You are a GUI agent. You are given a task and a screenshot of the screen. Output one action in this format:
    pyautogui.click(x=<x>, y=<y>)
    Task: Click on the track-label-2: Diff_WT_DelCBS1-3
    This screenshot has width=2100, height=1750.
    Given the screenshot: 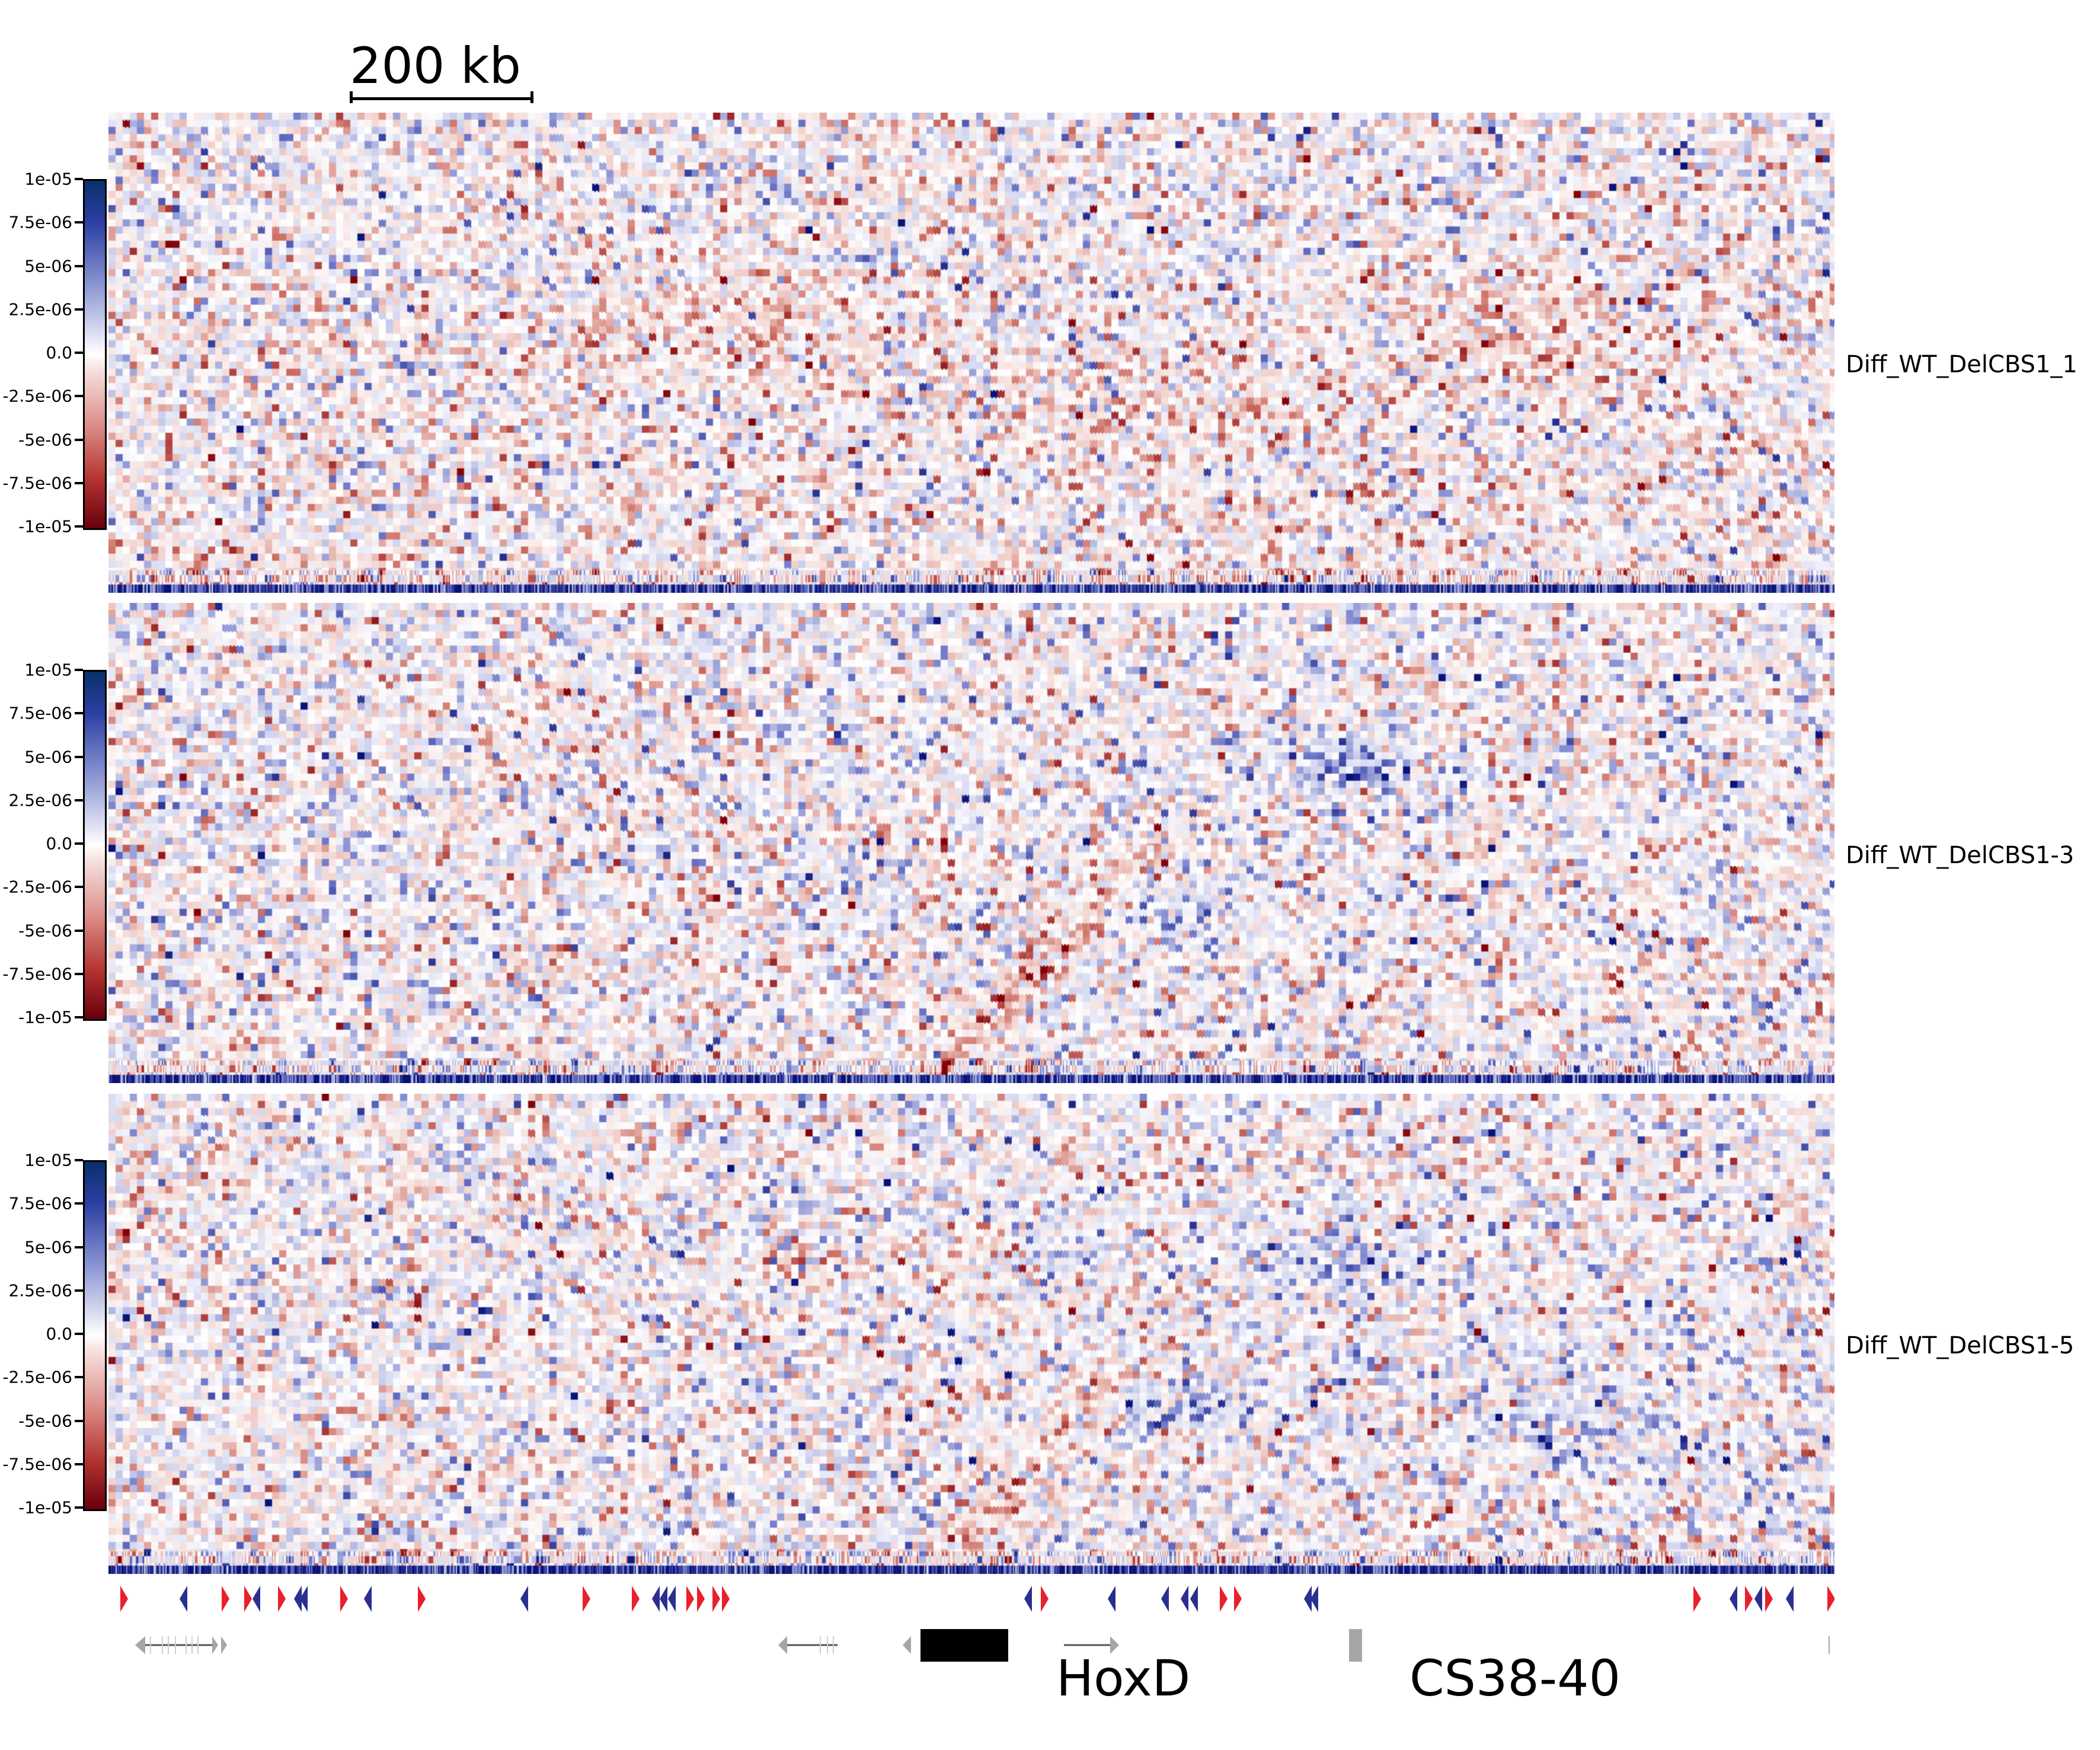 What is the action you would take?
    pyautogui.click(x=1960, y=855)
    